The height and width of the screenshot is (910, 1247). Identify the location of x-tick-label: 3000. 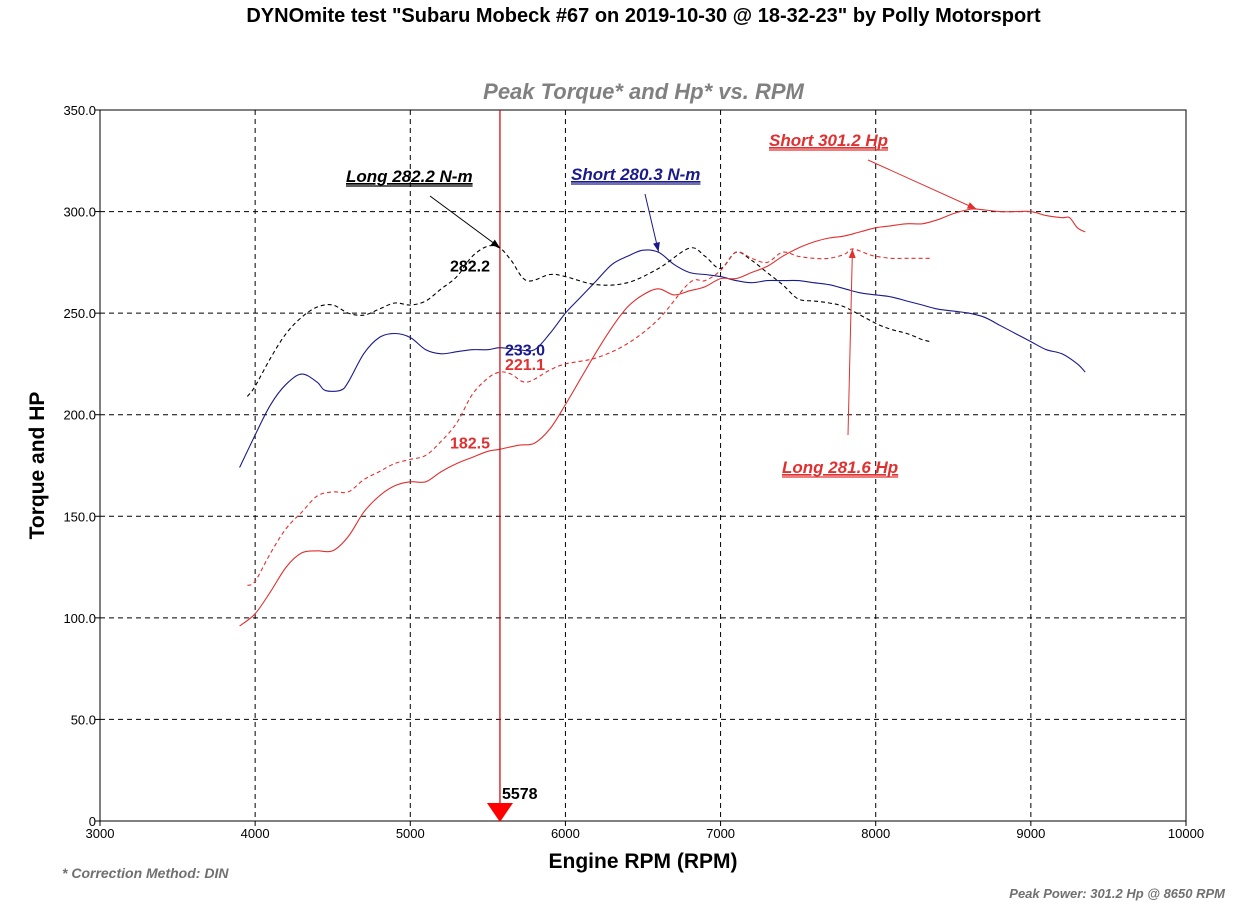
(100, 833).